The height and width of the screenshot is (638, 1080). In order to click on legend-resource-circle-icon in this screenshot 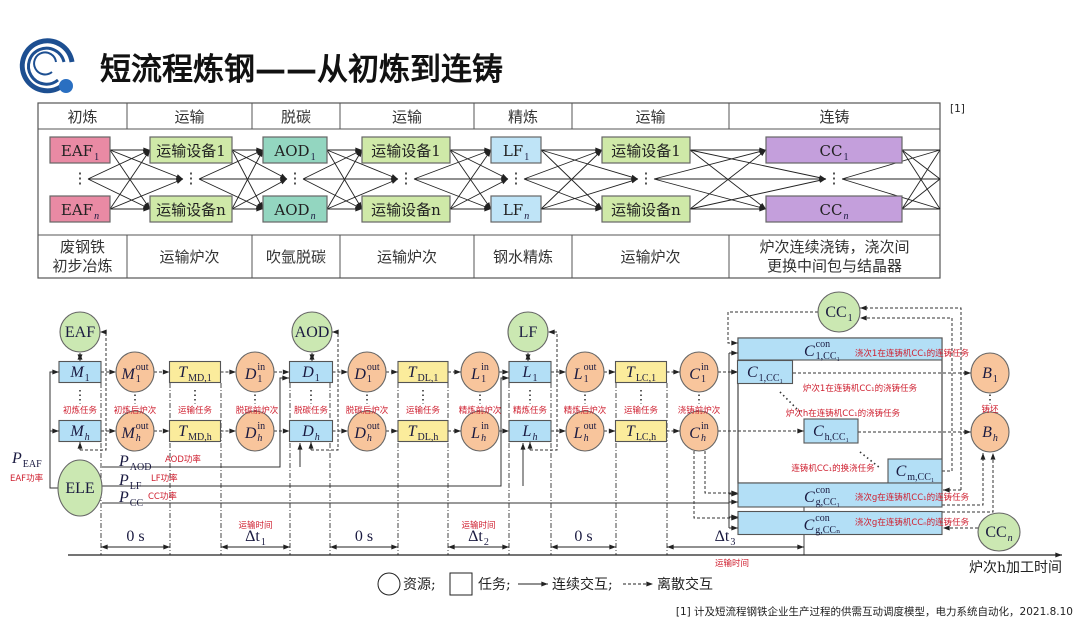, I will do `click(389, 584)`.